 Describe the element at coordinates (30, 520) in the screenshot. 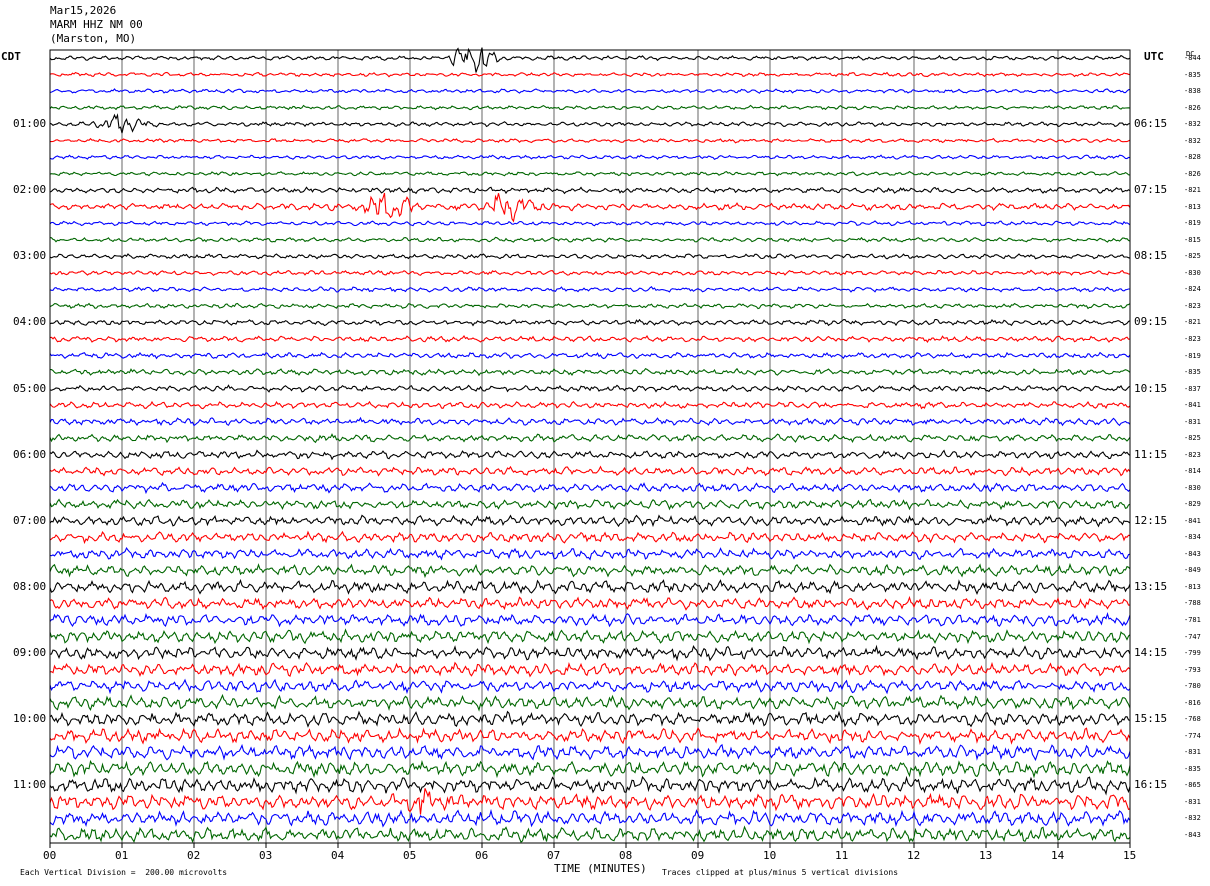

I see `left-hour-label: 07:00` at that location.